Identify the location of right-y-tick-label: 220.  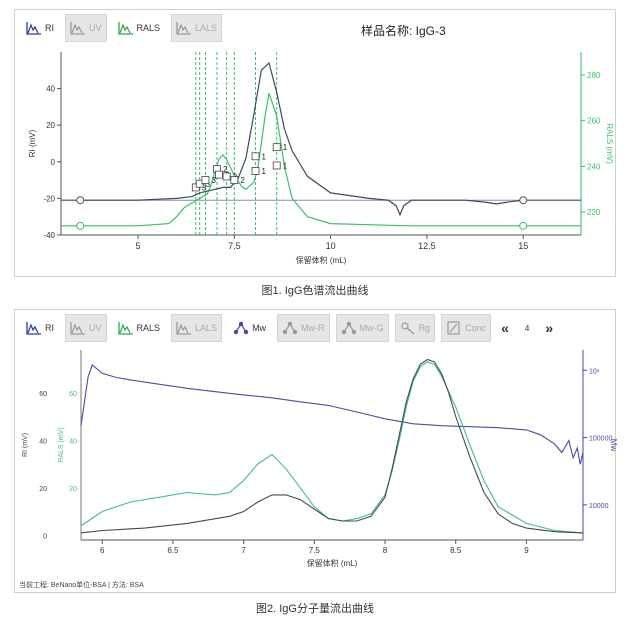
(594, 212).